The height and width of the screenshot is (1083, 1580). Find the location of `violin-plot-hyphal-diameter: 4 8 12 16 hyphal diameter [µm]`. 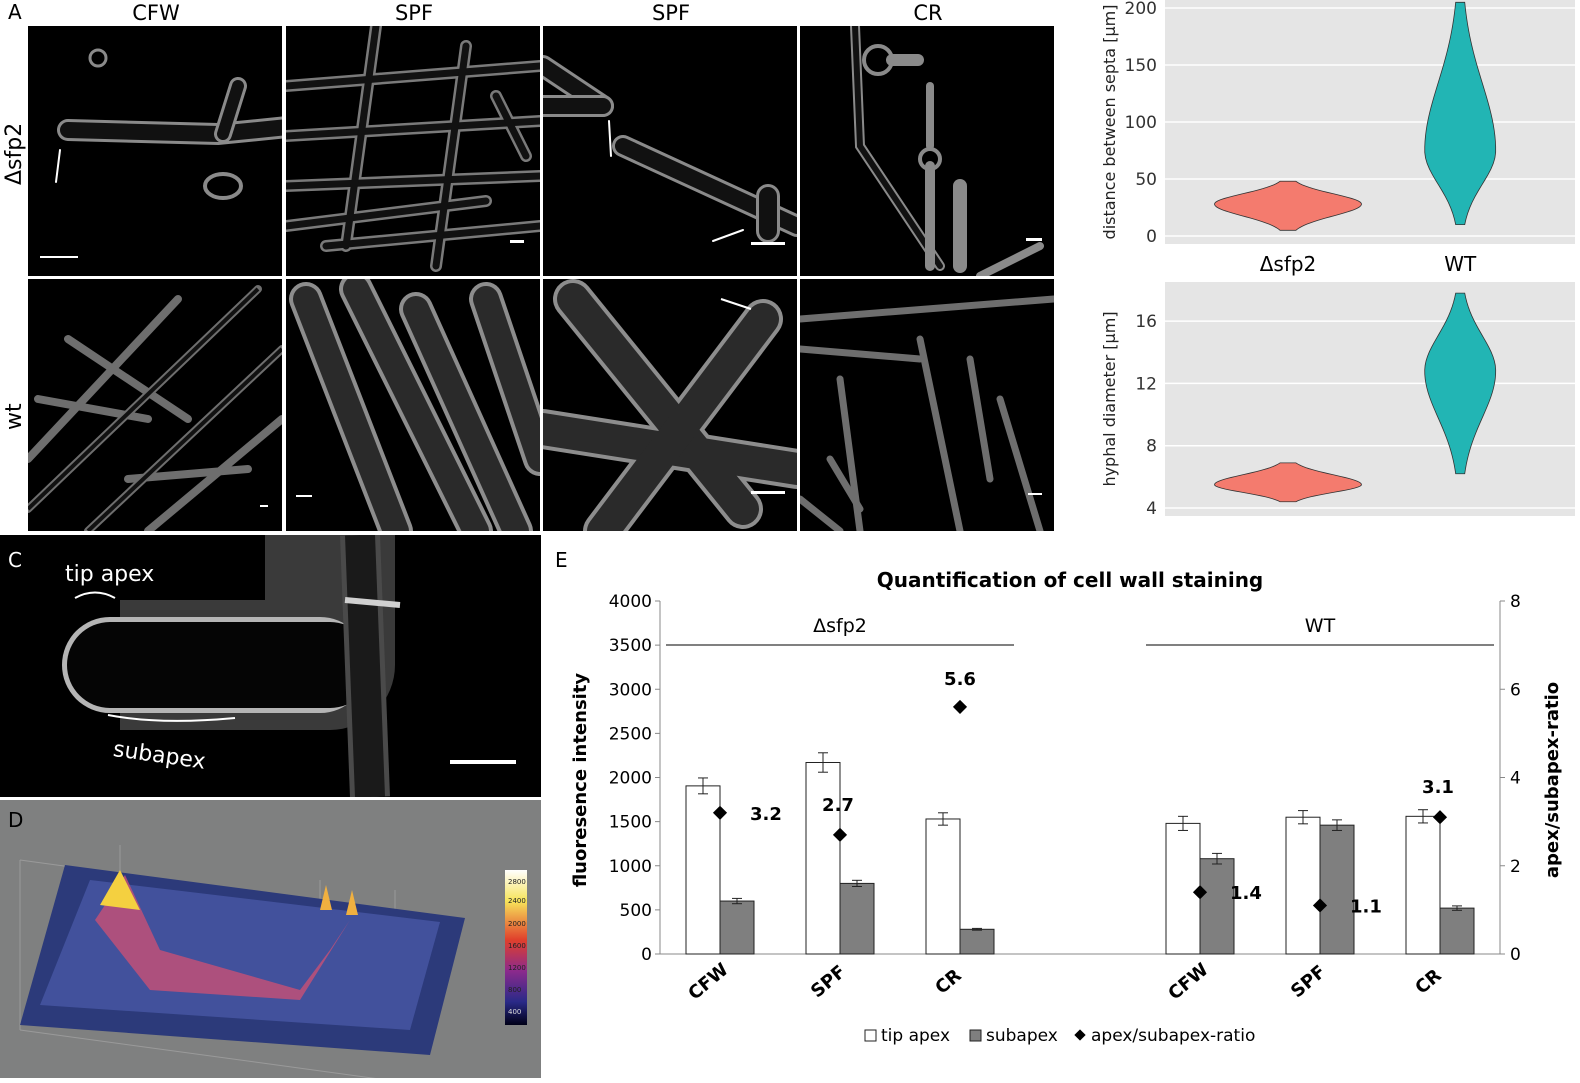

violin-plot-hyphal-diameter: 4 8 12 16 hyphal diameter [µm] is located at coordinates (1337, 400).